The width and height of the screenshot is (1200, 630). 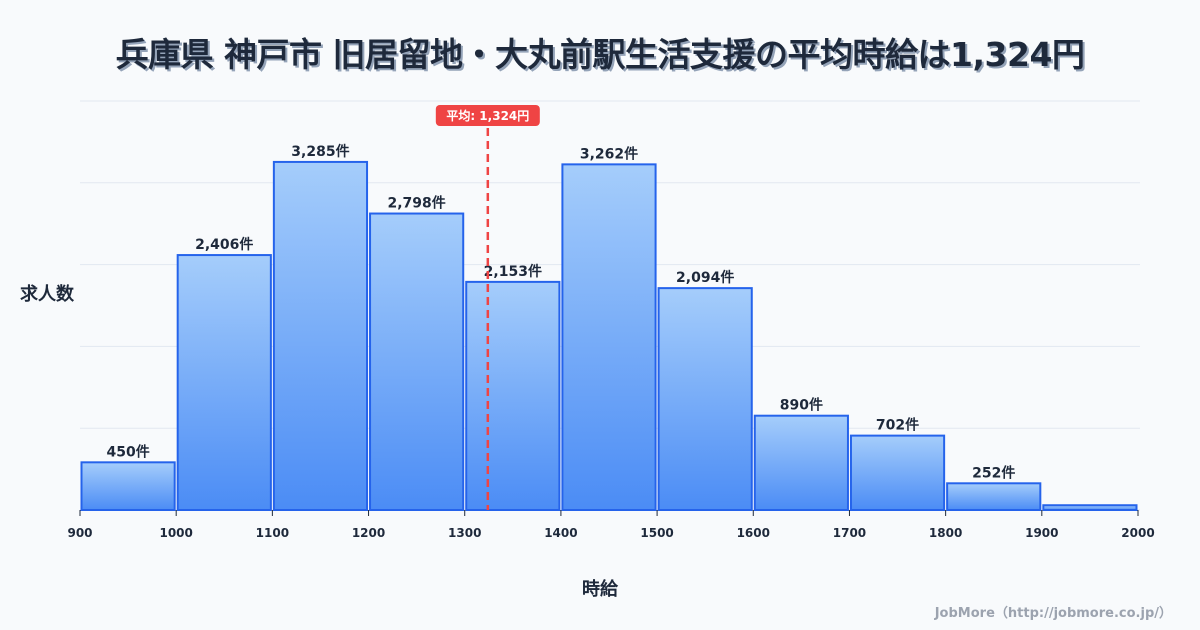 What do you see at coordinates (600, 589) in the screenshot?
I see `x-axis-label: 時給` at bounding box center [600, 589].